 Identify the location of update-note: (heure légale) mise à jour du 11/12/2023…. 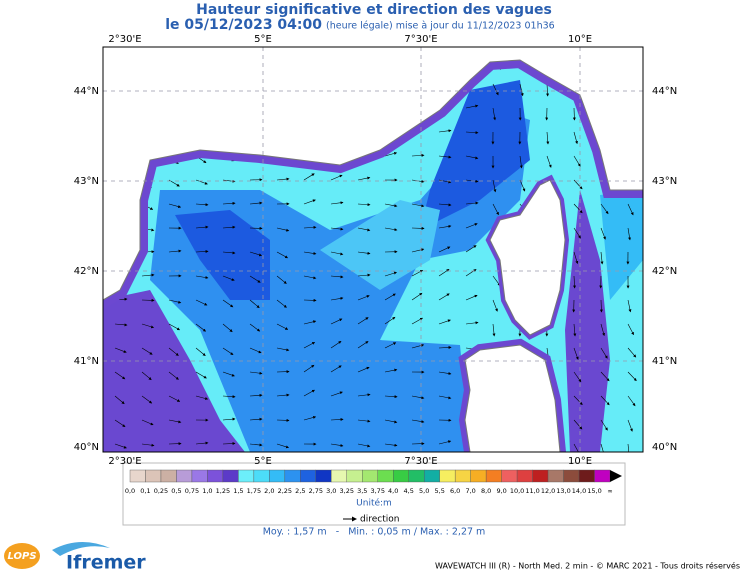
(440, 26).